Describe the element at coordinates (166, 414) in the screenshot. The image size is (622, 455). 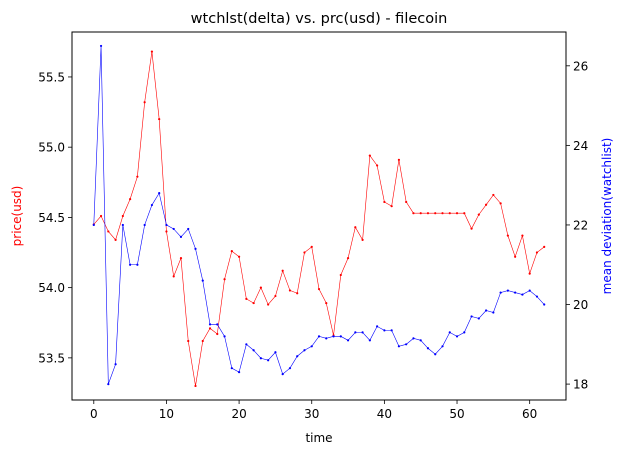
I see `x-tick-label: 10` at that location.